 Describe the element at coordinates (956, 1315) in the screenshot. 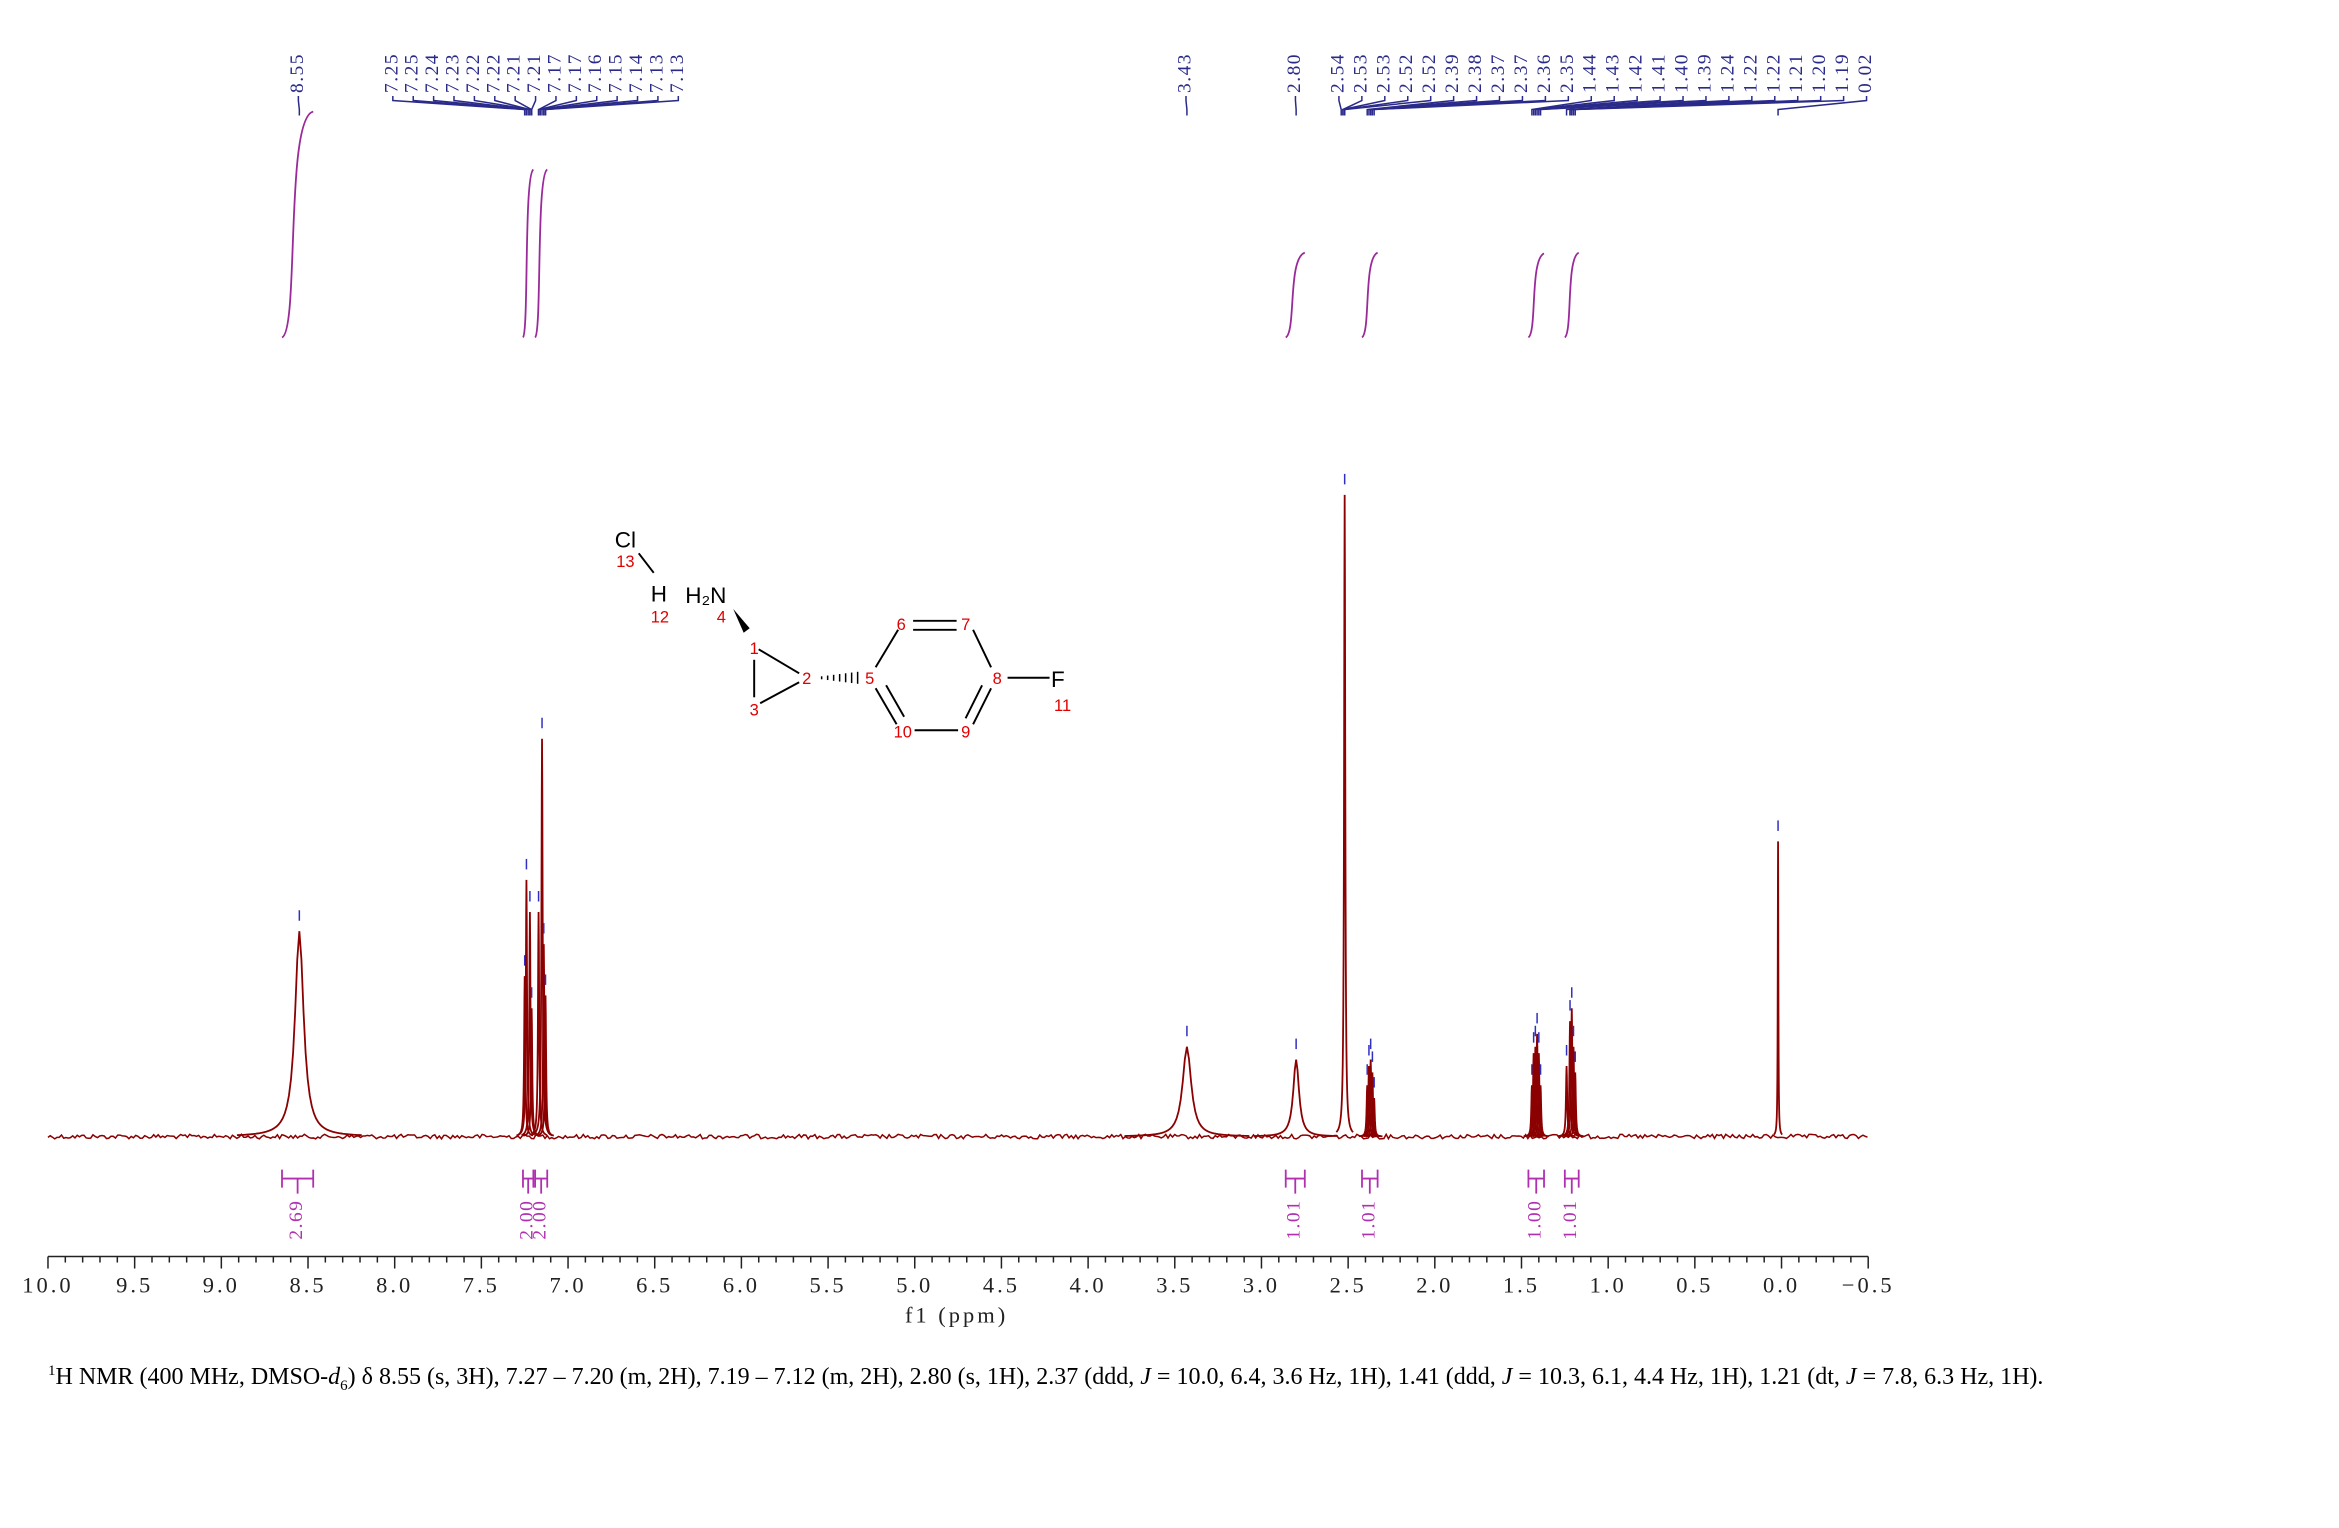

I see `x-axis-label: f1 (ppm)` at that location.